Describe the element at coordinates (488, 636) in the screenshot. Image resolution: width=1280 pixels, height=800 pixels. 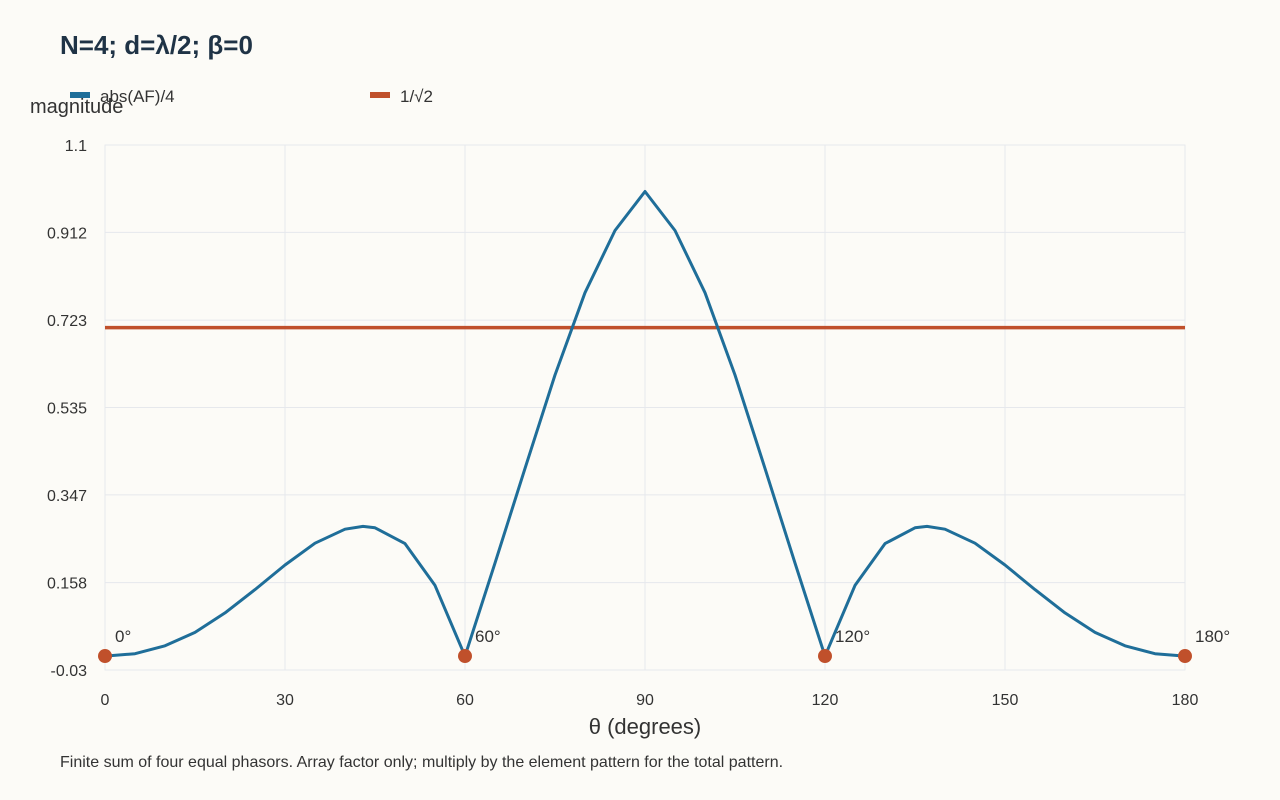
I see `null-marker-label: 60°` at that location.